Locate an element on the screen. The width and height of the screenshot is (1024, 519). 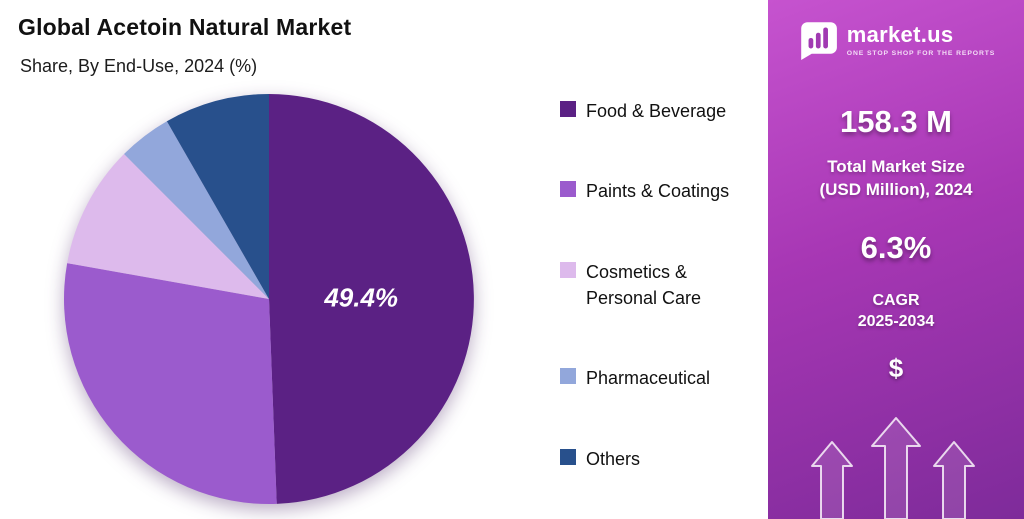
market-size-label: Total Market Size (USD Million), 2024 is located at coordinates (895, 179).